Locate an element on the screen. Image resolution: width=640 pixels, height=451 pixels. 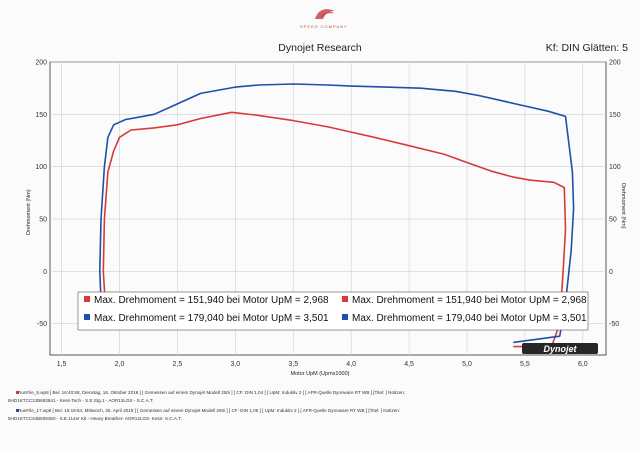
run1-color-marker is located at coordinates (17, 392).